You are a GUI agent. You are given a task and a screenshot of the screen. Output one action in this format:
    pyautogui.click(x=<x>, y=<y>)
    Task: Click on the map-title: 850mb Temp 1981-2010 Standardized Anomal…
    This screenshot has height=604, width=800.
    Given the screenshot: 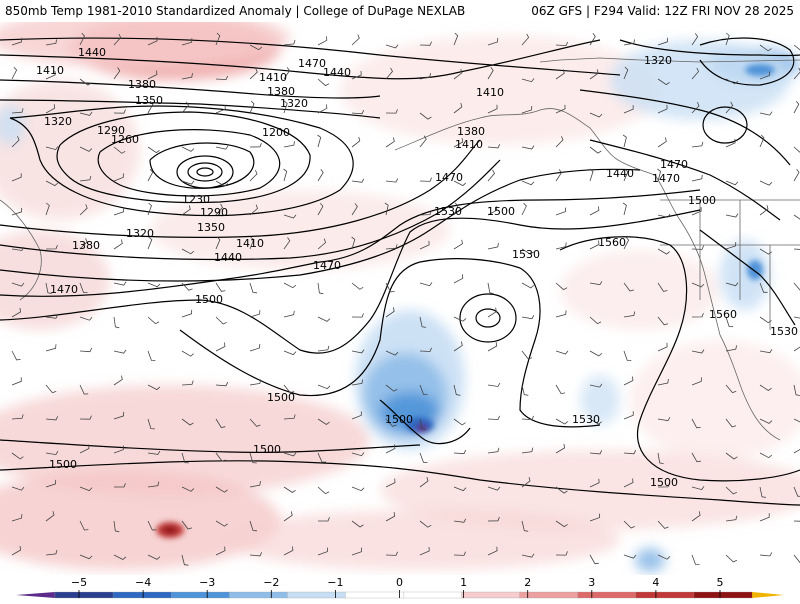 What is the action you would take?
    pyautogui.click(x=235, y=11)
    